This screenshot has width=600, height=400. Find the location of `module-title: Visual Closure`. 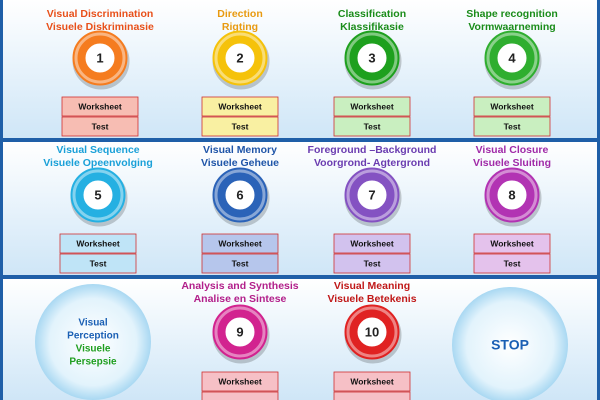

module-title: Visual Closure is located at coordinates (512, 150).